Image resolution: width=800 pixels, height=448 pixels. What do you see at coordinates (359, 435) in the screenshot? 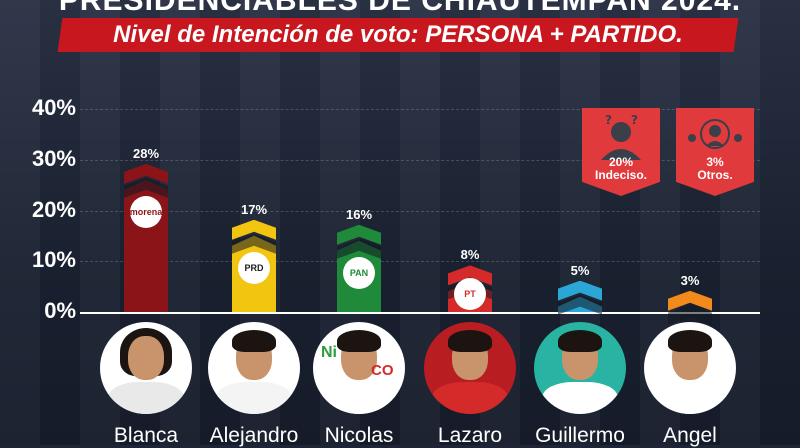
I see `candidate-name: Nicolas` at bounding box center [359, 435].